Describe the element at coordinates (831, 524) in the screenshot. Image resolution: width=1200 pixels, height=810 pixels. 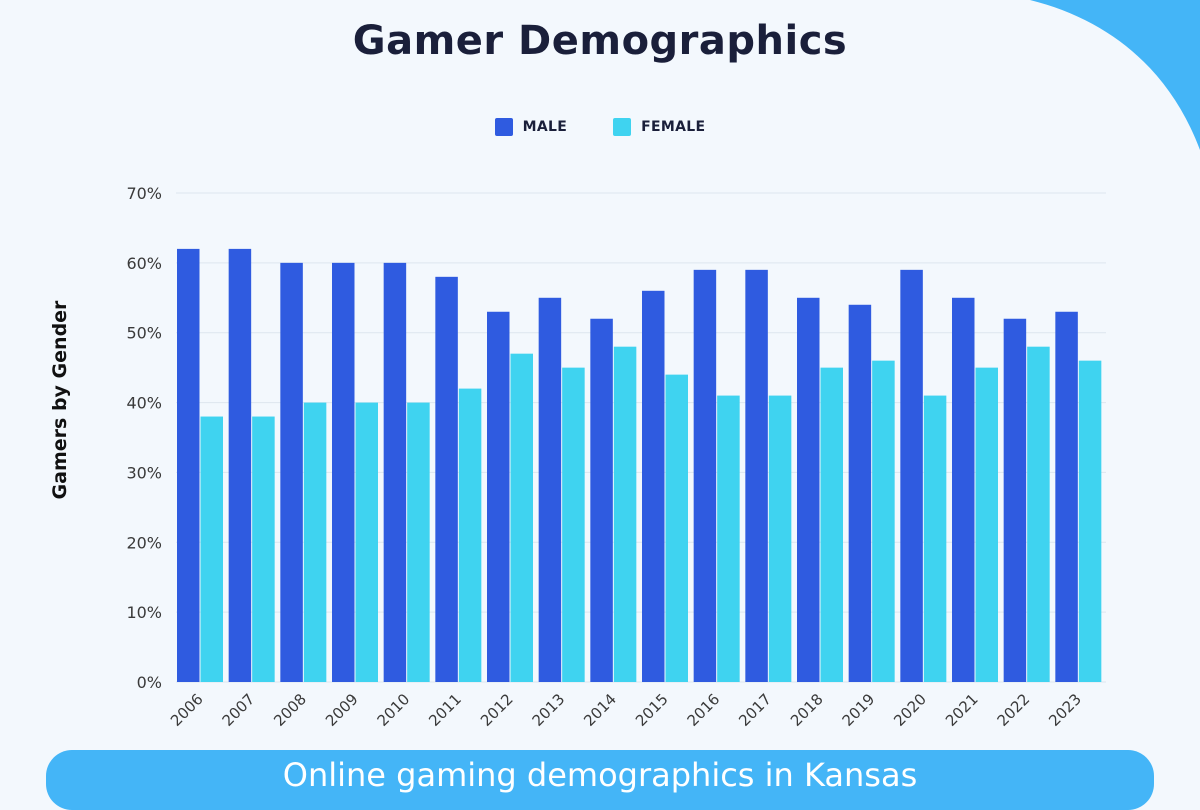
I see `bar-female-2018` at that location.